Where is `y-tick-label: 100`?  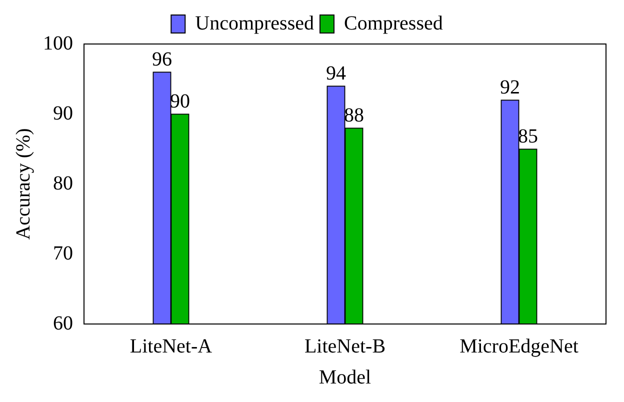
y-tick-label: 100 is located at coordinates (58, 43).